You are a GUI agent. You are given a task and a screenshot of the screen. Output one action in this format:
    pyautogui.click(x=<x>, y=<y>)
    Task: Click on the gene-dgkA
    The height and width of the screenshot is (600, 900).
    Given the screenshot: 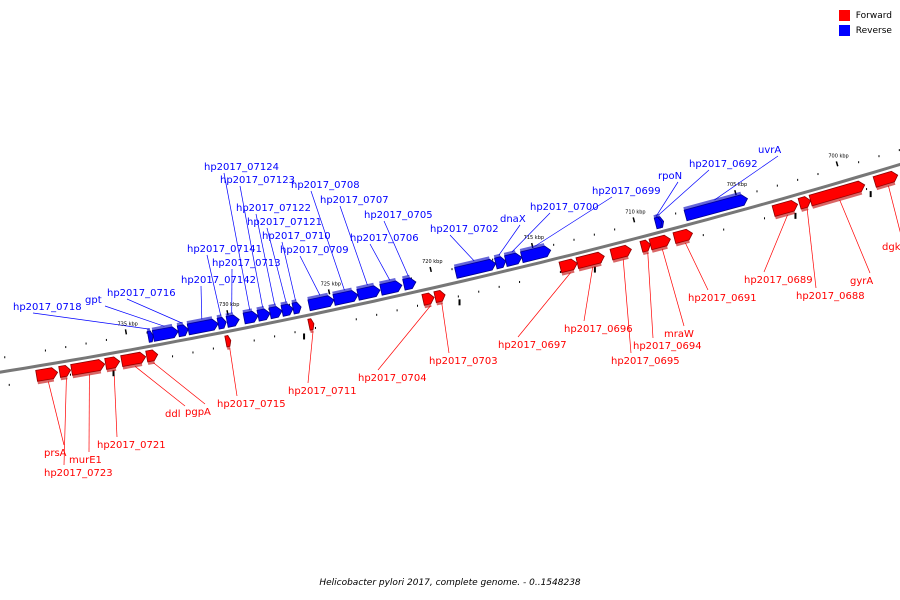 What is the action you would take?
    pyautogui.click(x=885, y=180)
    